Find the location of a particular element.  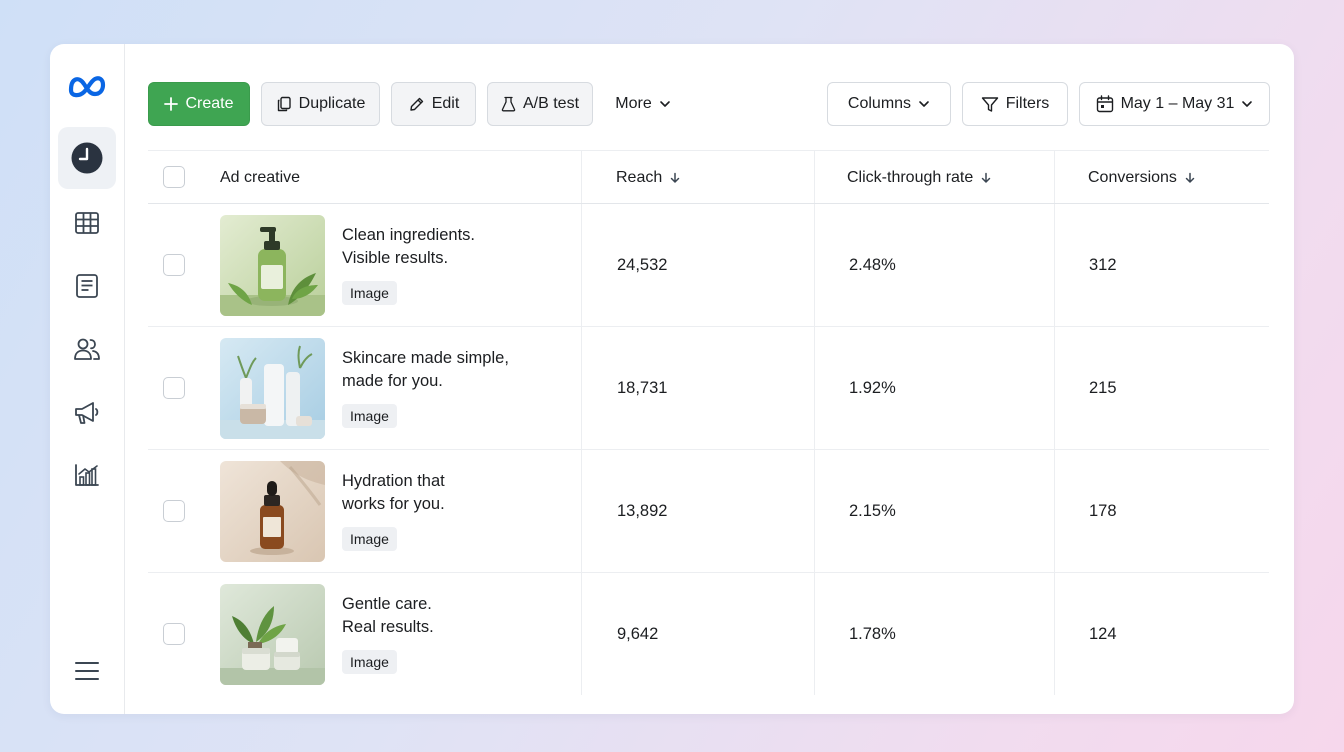

chart-icon is located at coordinates (87, 475).